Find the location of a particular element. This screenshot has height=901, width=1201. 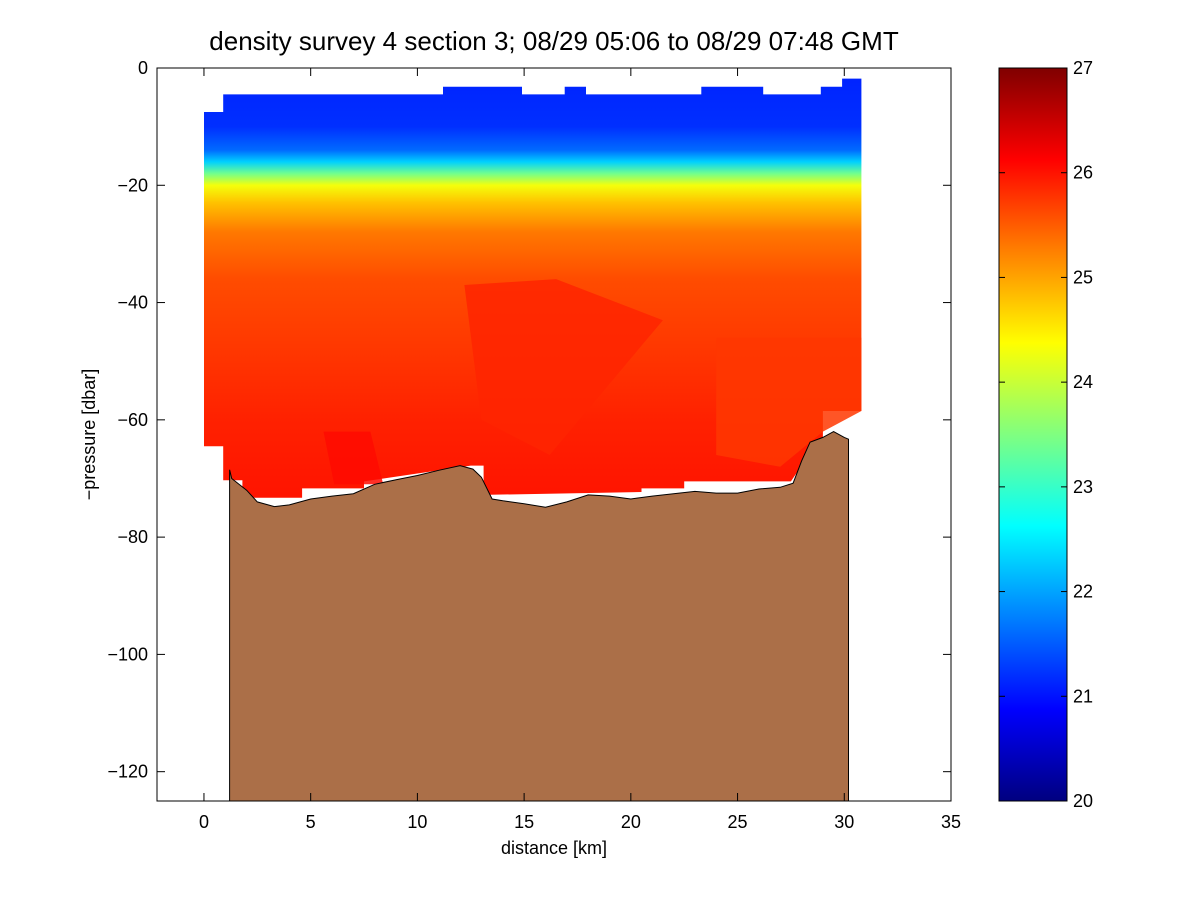

colorbar-fill is located at coordinates (1033, 434).